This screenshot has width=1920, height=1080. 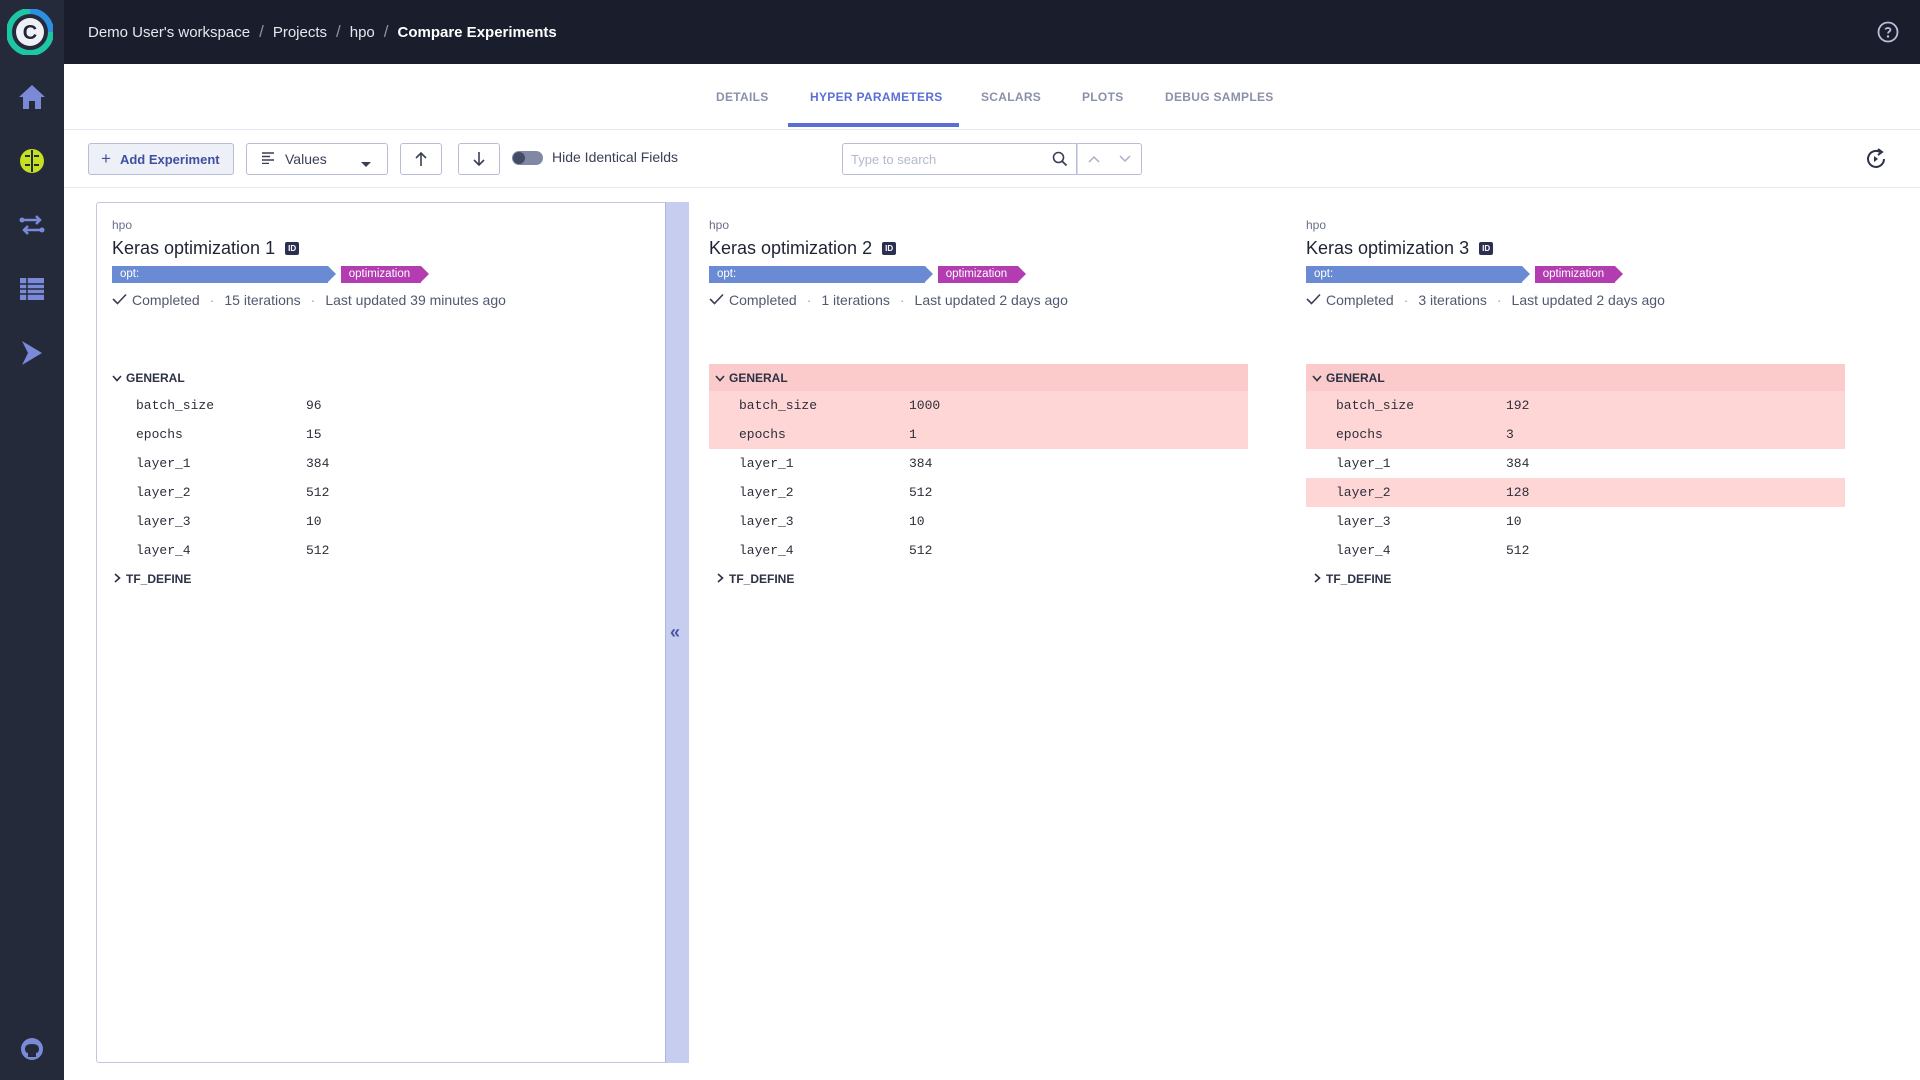 What do you see at coordinates (306, 159) in the screenshot?
I see `view-mode-value: Values` at bounding box center [306, 159].